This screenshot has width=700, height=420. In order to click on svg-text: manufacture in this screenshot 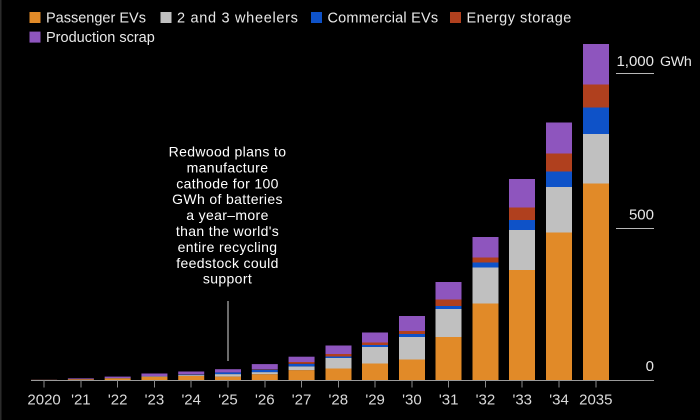, I will do `click(228, 167)`.